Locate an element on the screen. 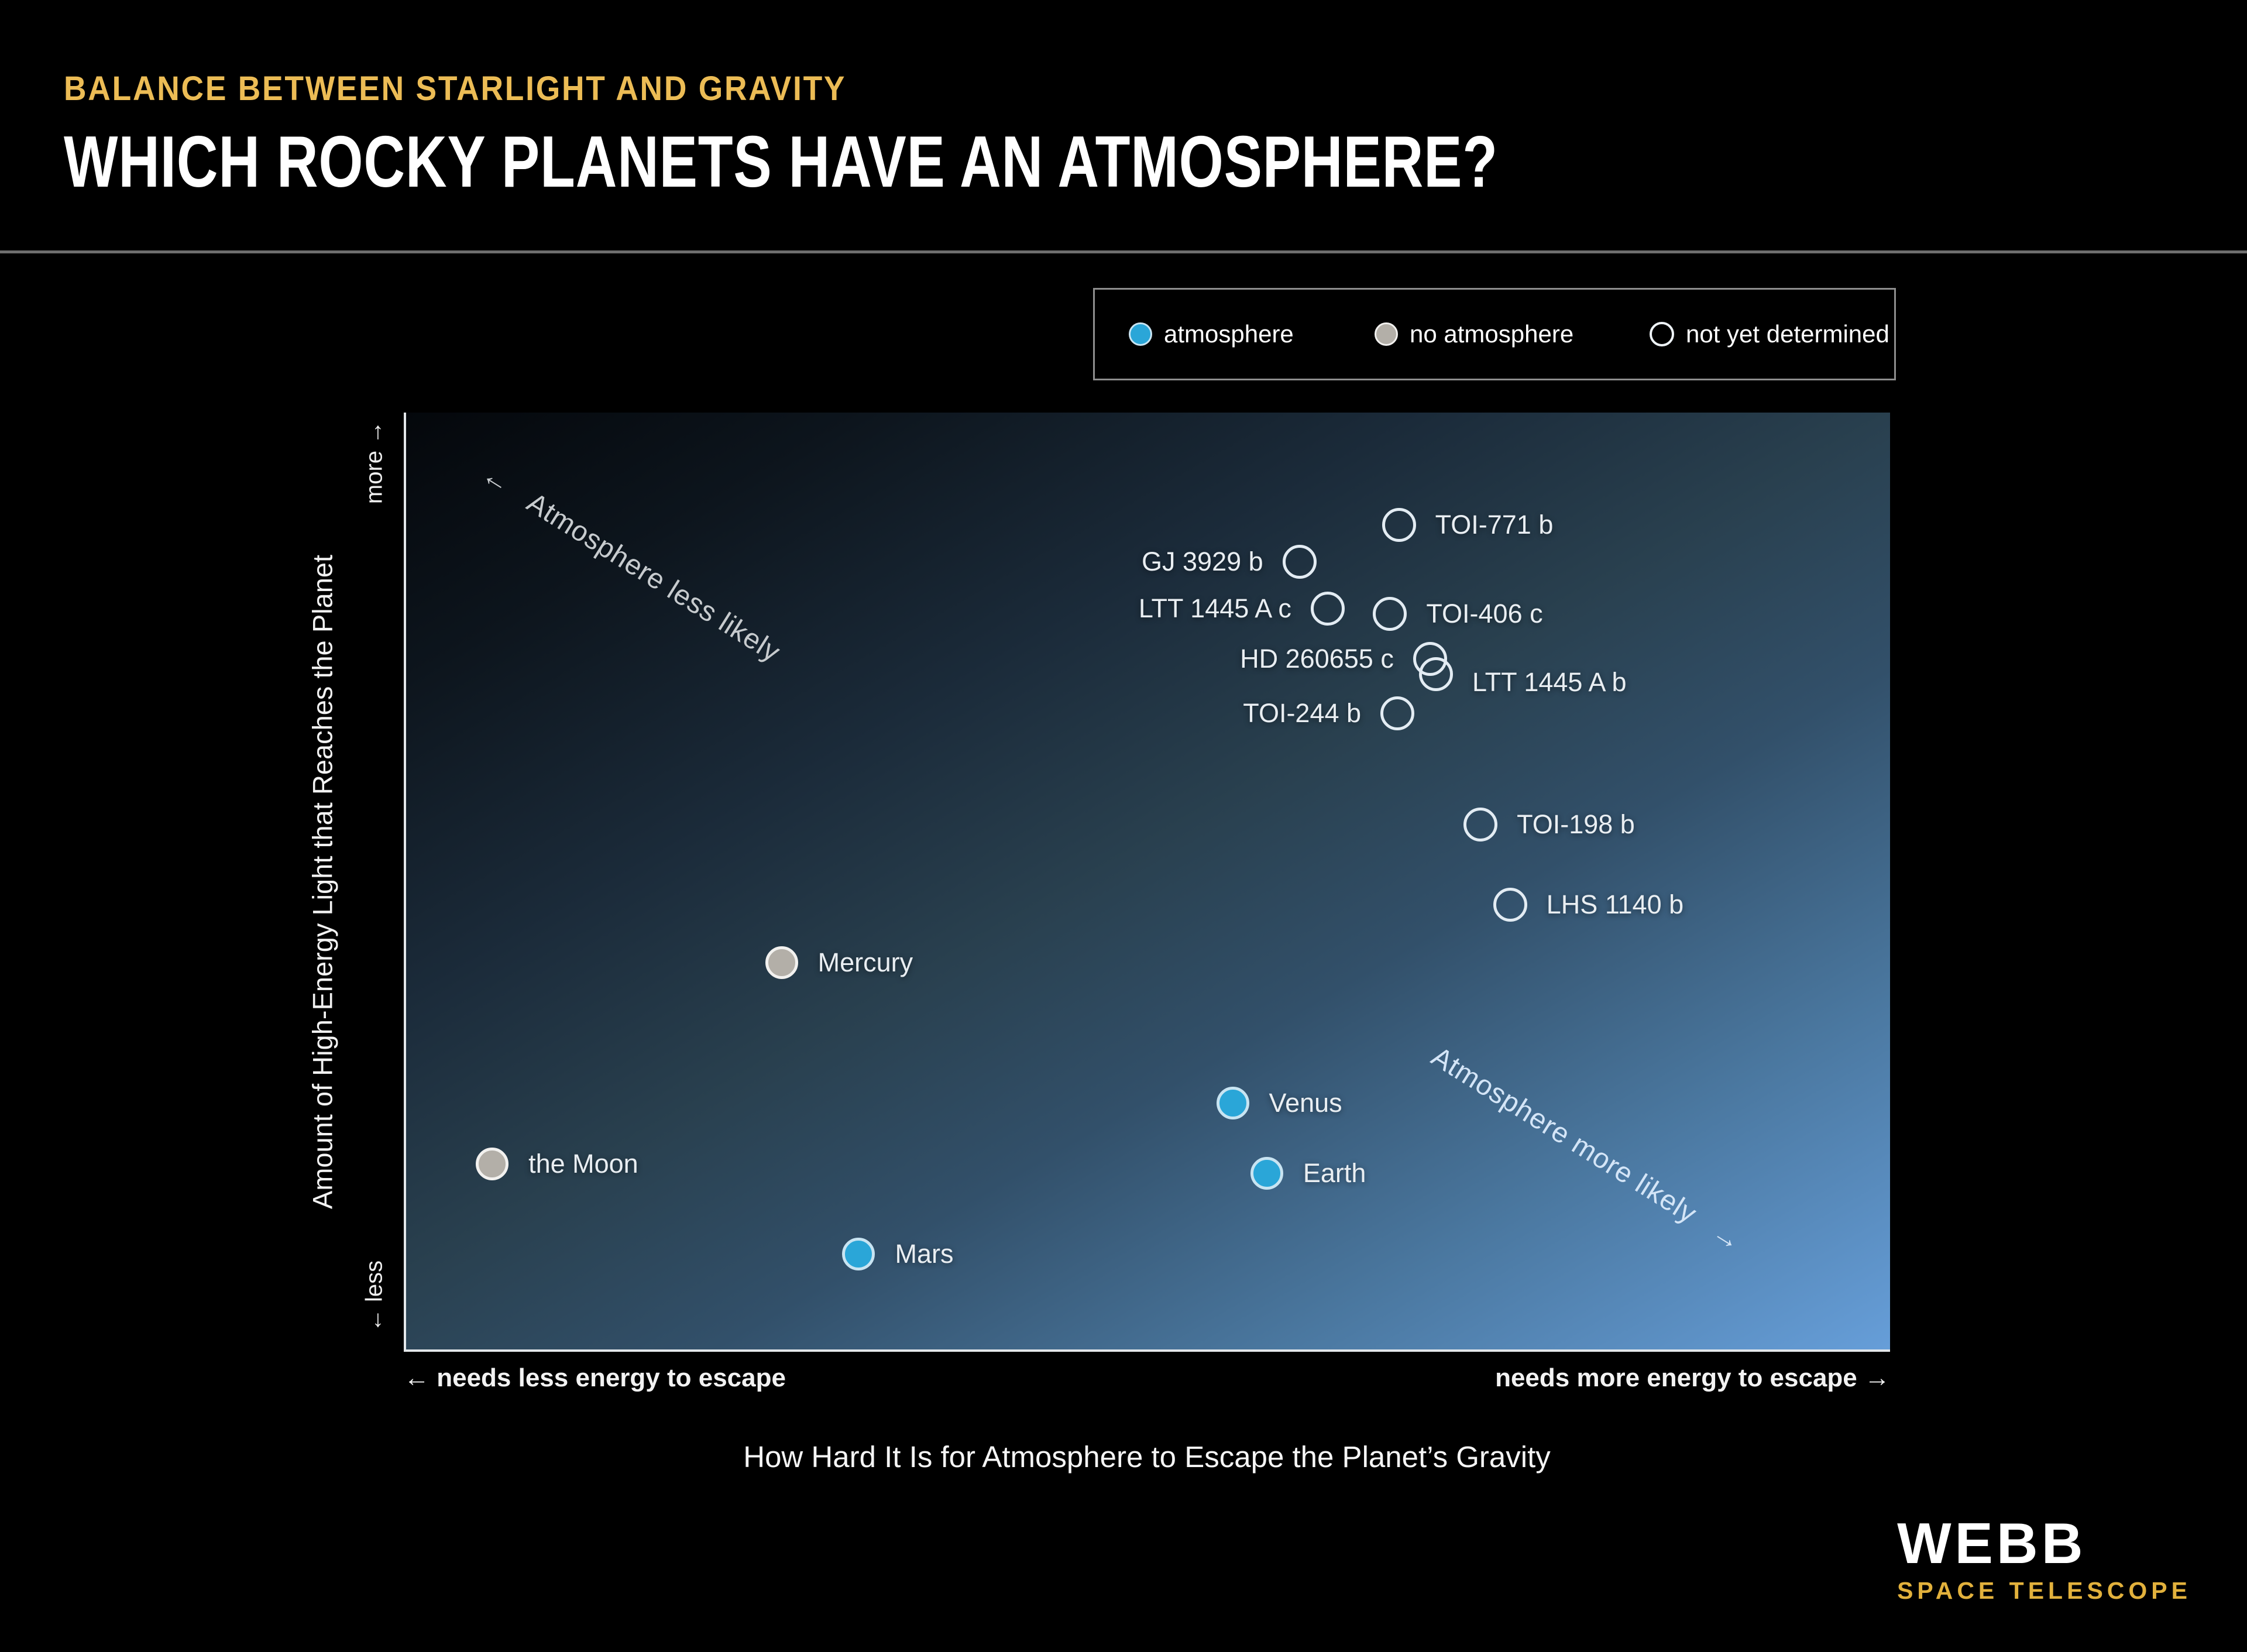 The width and height of the screenshot is (2247, 1652). point-label: LHS 1140 b is located at coordinates (1615, 904).